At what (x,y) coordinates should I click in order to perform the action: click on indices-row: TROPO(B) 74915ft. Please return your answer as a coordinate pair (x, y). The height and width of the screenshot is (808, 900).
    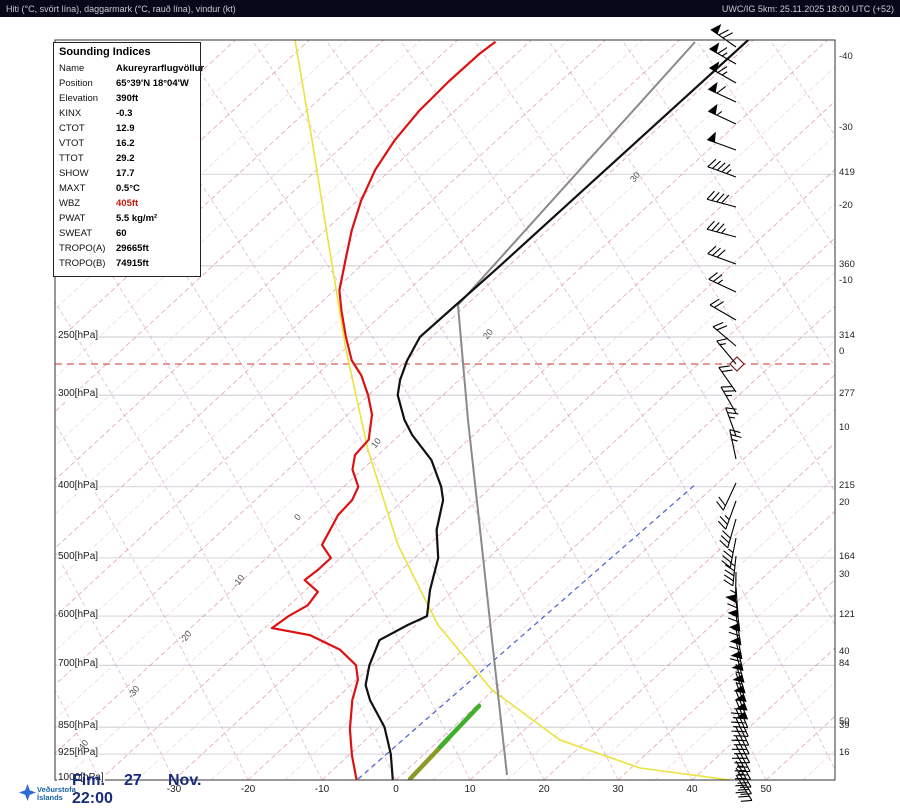
    Looking at the image, I should click on (127, 263).